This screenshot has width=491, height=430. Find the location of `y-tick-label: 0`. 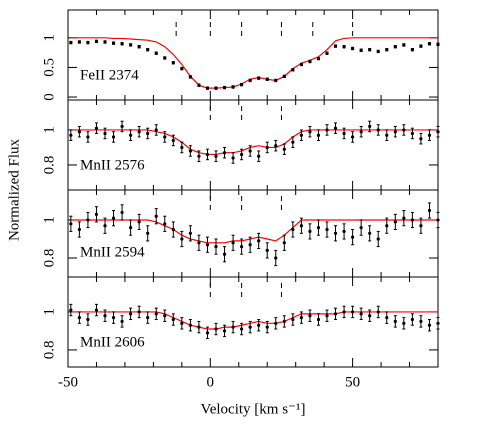

y-tick-label: 0 is located at coordinates (49, 97).